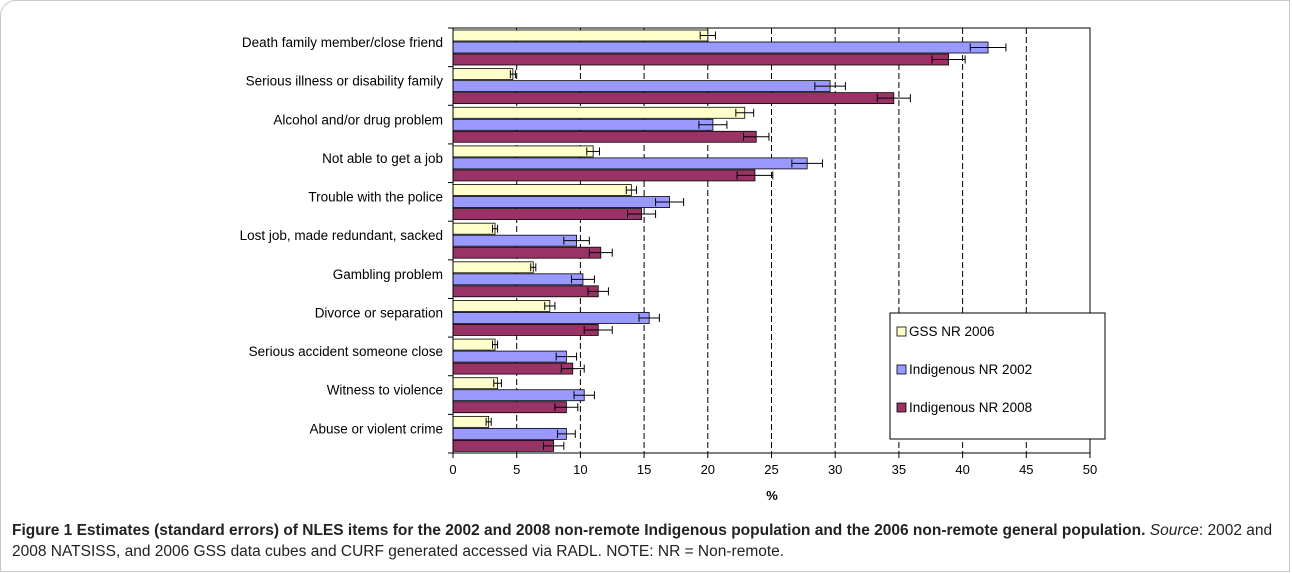  Describe the element at coordinates (771, 469) in the screenshot. I see `x-tick-label: 25` at that location.